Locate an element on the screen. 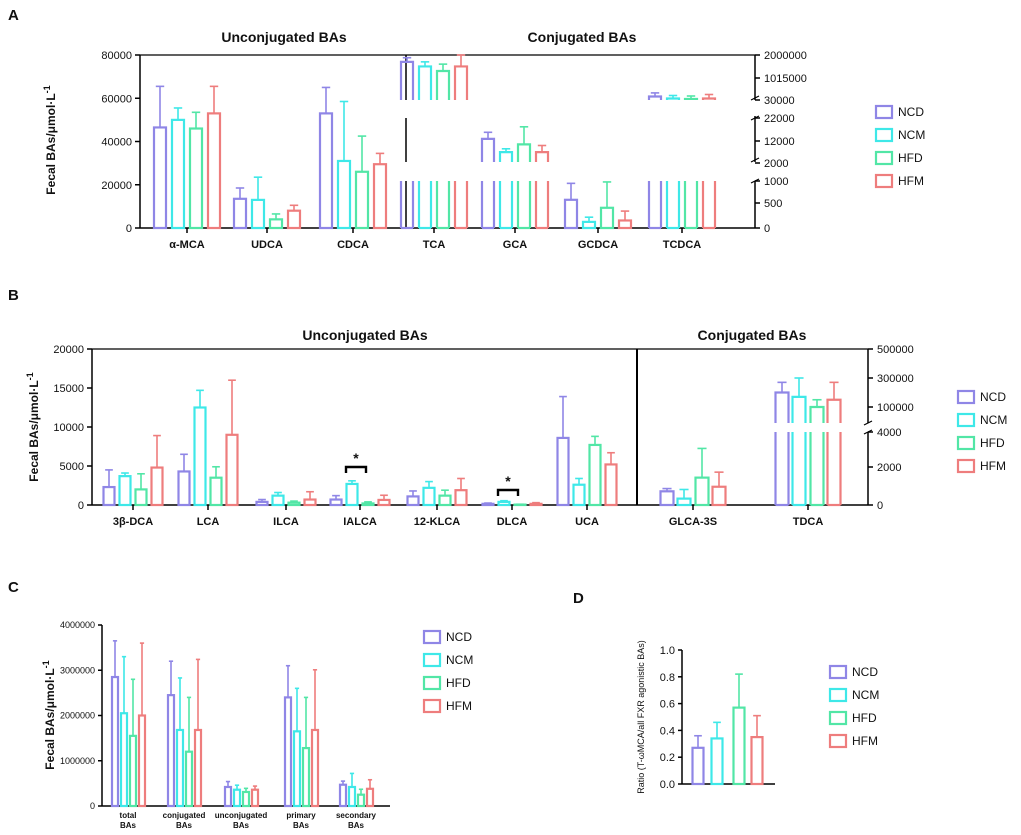 The height and width of the screenshot is (835, 1021). panel-a-legend-swatch-hfm is located at coordinates (884, 181).